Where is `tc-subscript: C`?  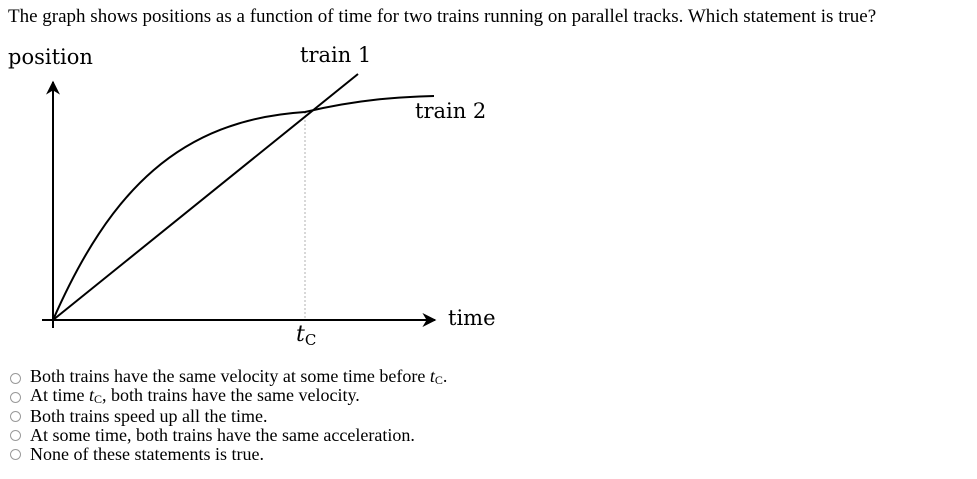
tc-subscript: C is located at coordinates (310, 340).